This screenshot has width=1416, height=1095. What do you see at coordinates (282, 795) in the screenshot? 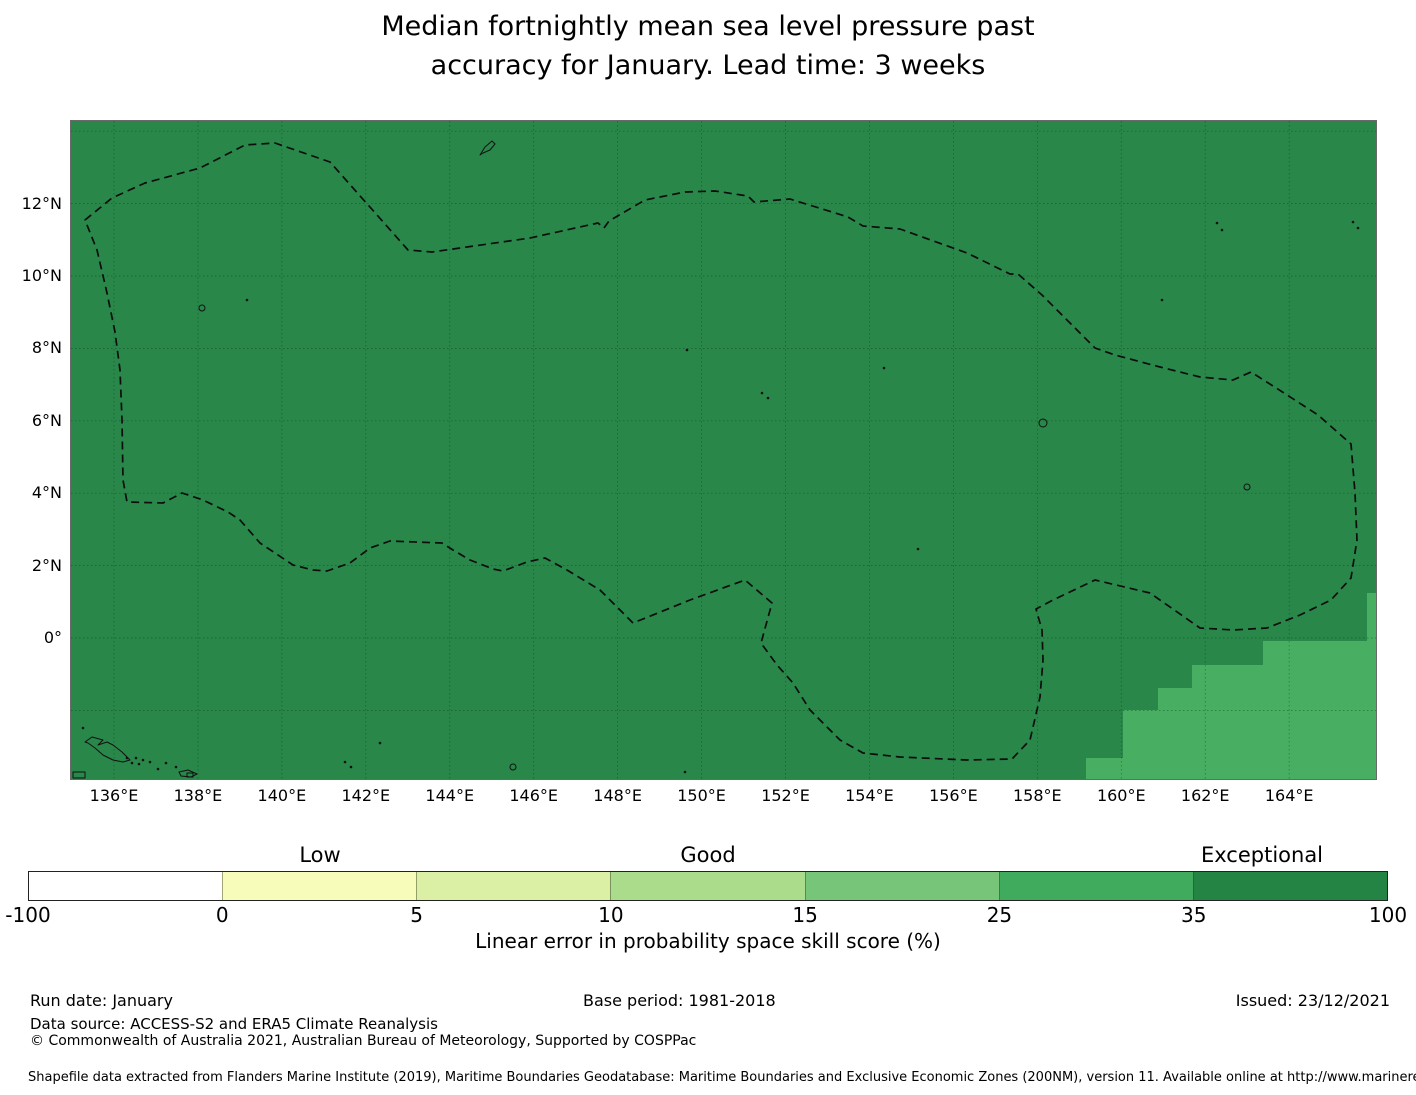
I see `x-tick-label: 140°E` at bounding box center [282, 795].